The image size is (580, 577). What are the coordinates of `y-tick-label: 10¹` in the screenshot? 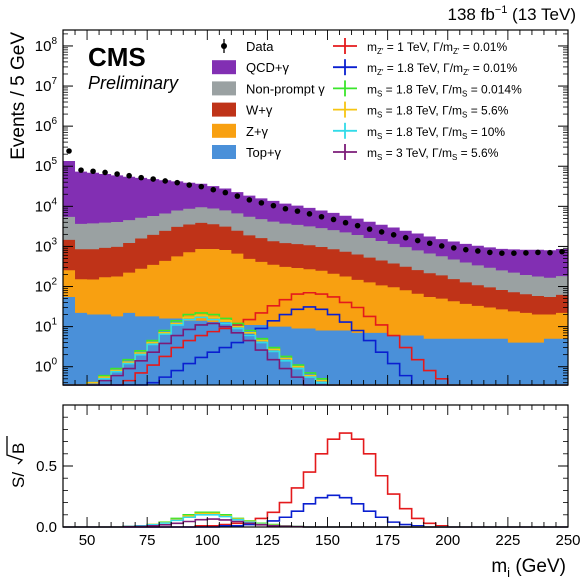 It's located at (46, 326).